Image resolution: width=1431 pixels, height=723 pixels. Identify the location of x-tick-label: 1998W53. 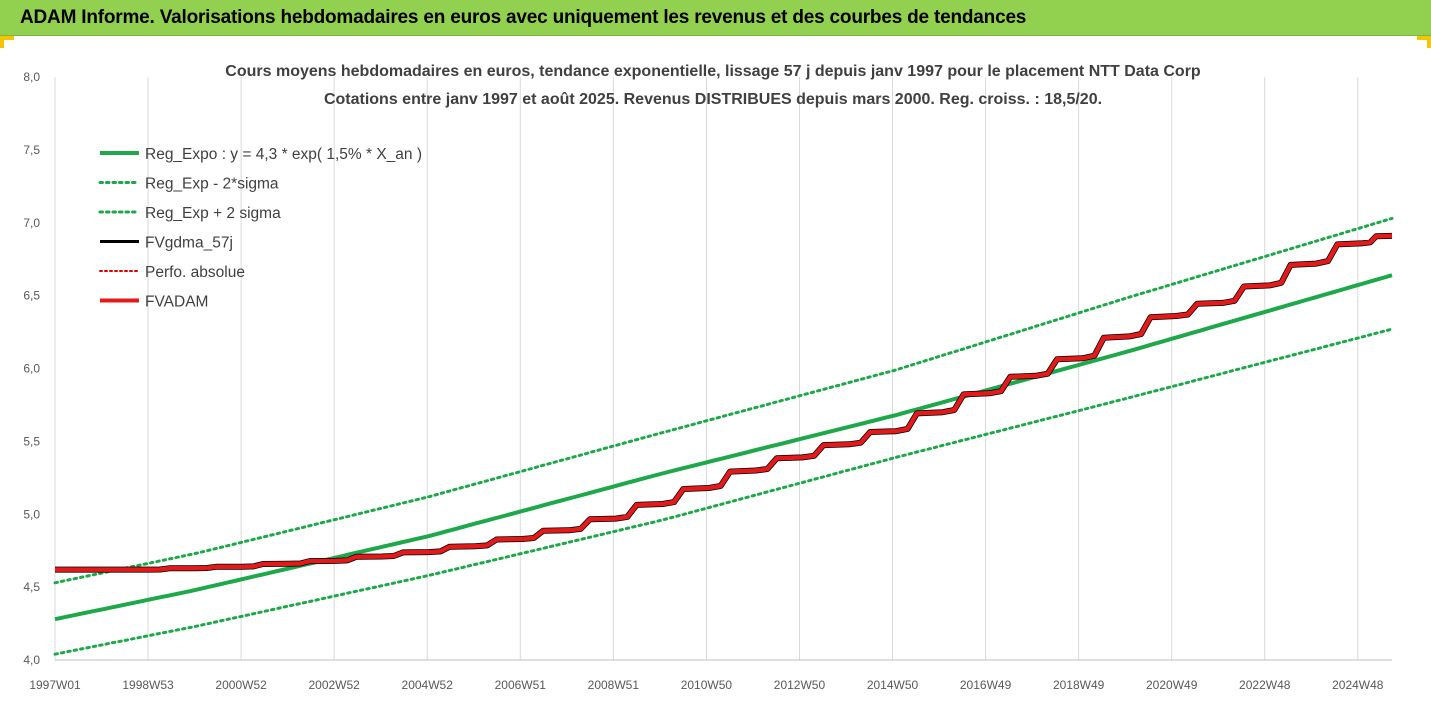
(148, 685).